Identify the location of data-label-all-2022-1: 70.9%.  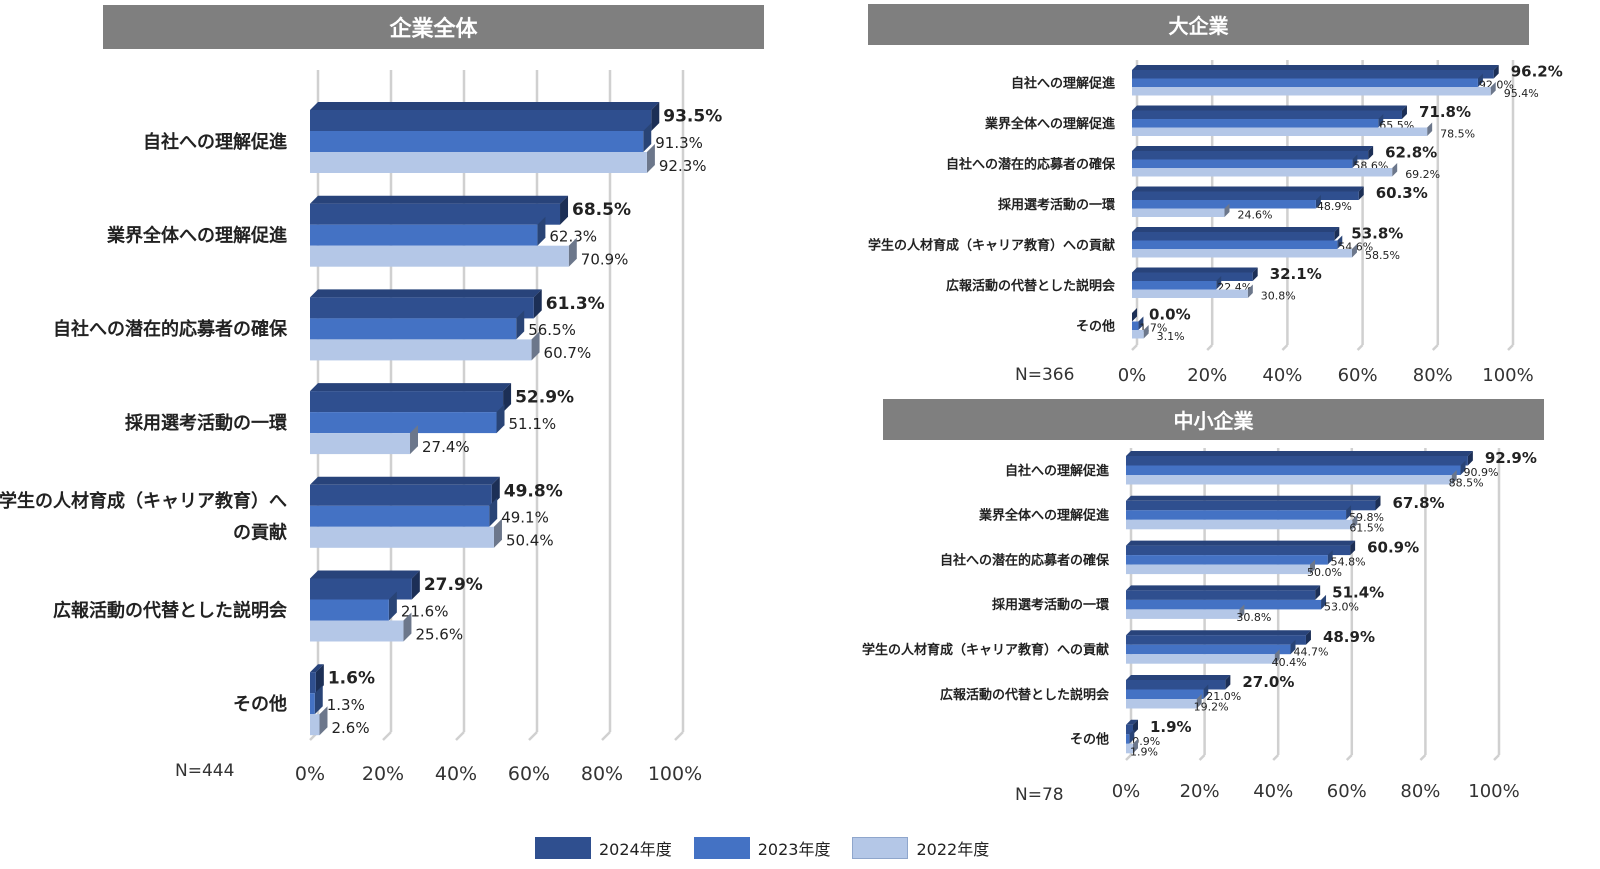
(605, 259).